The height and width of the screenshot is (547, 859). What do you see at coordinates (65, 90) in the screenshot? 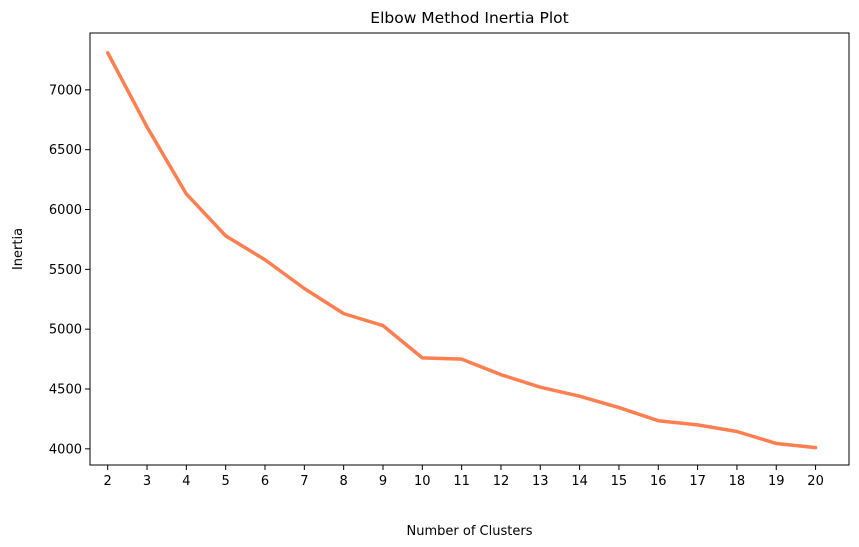
I see `y-tick-label: 7000` at bounding box center [65, 90].